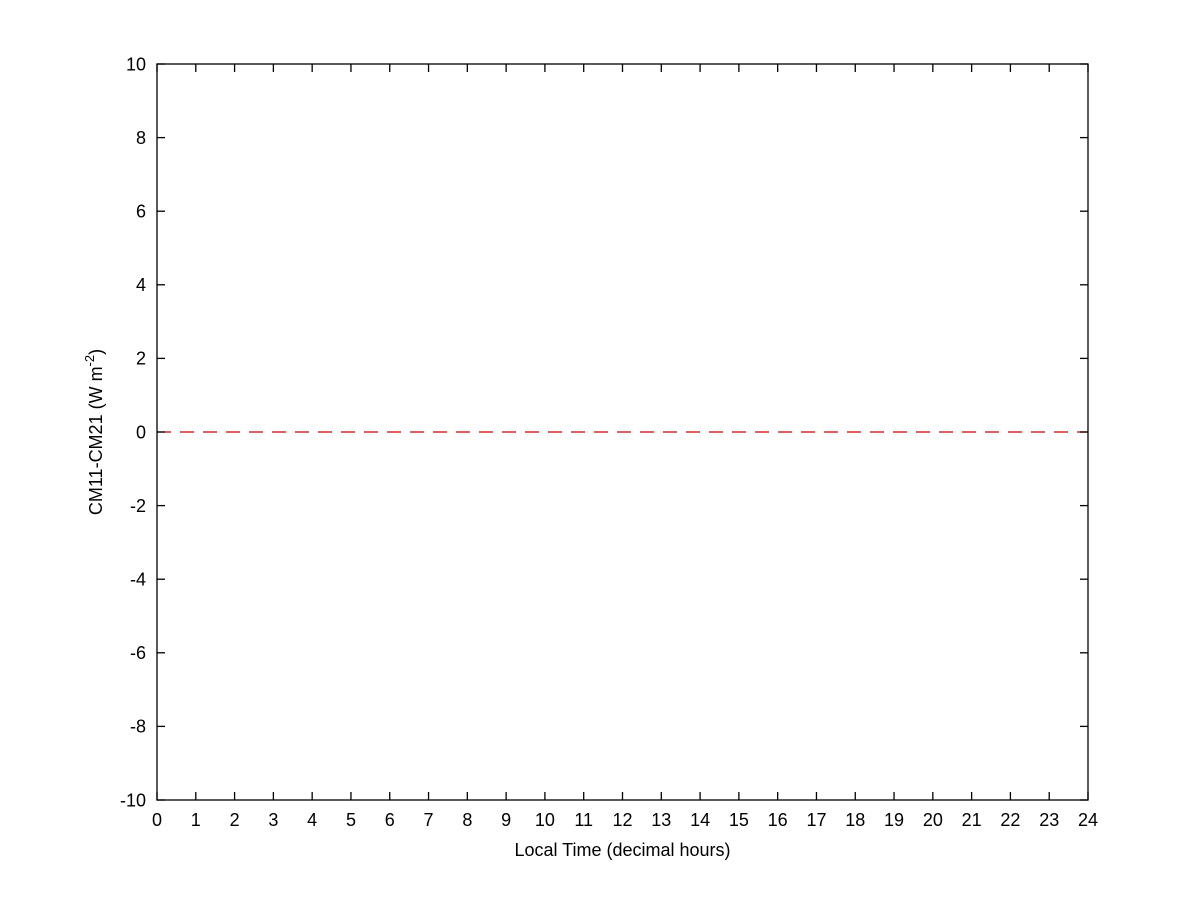  What do you see at coordinates (661, 820) in the screenshot?
I see `x-tick-label: 13` at bounding box center [661, 820].